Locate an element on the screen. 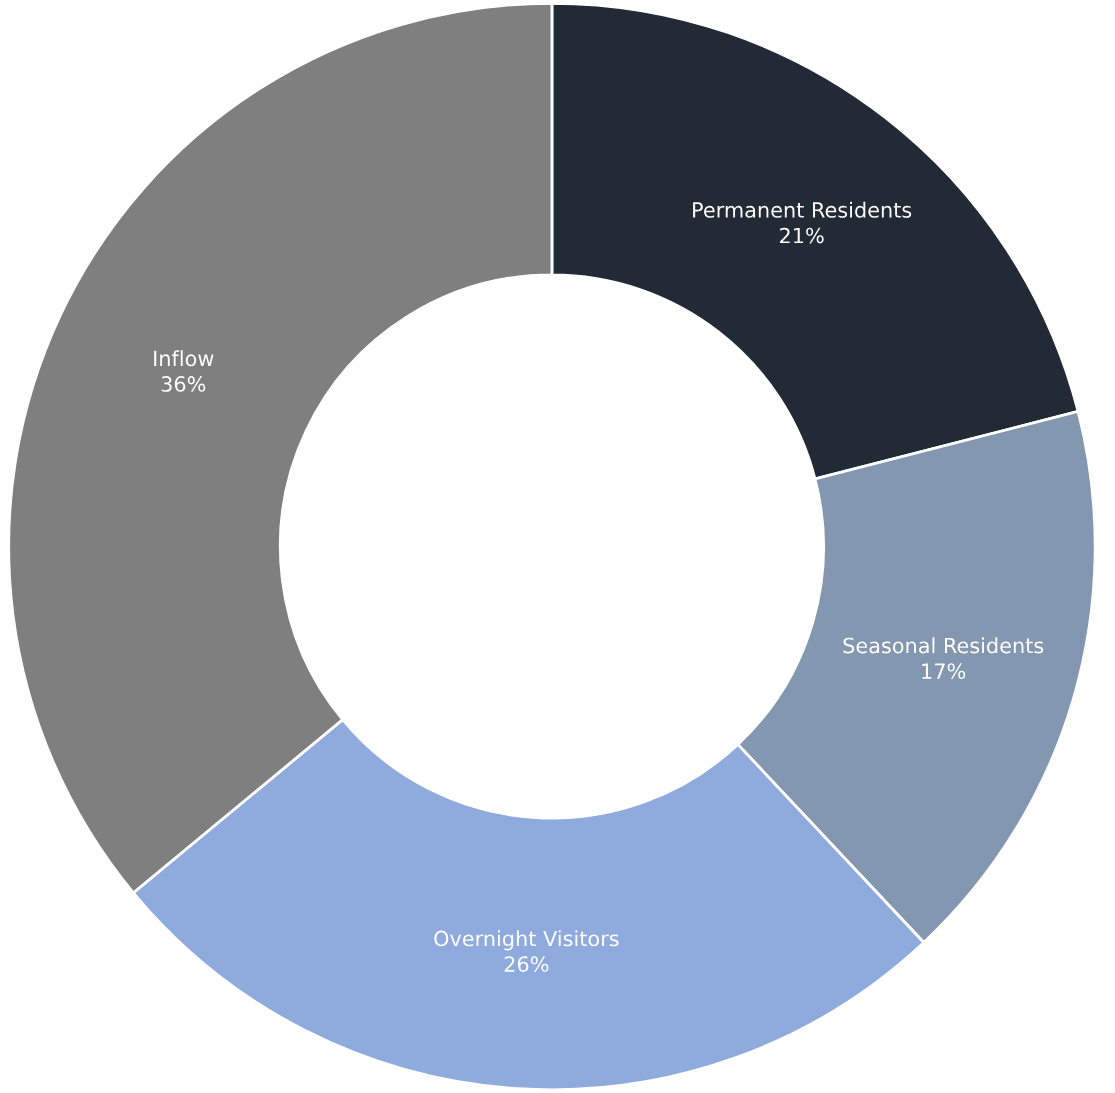 The width and height of the screenshot is (1115, 1093). slice-label: Inflow is located at coordinates (184, 358).